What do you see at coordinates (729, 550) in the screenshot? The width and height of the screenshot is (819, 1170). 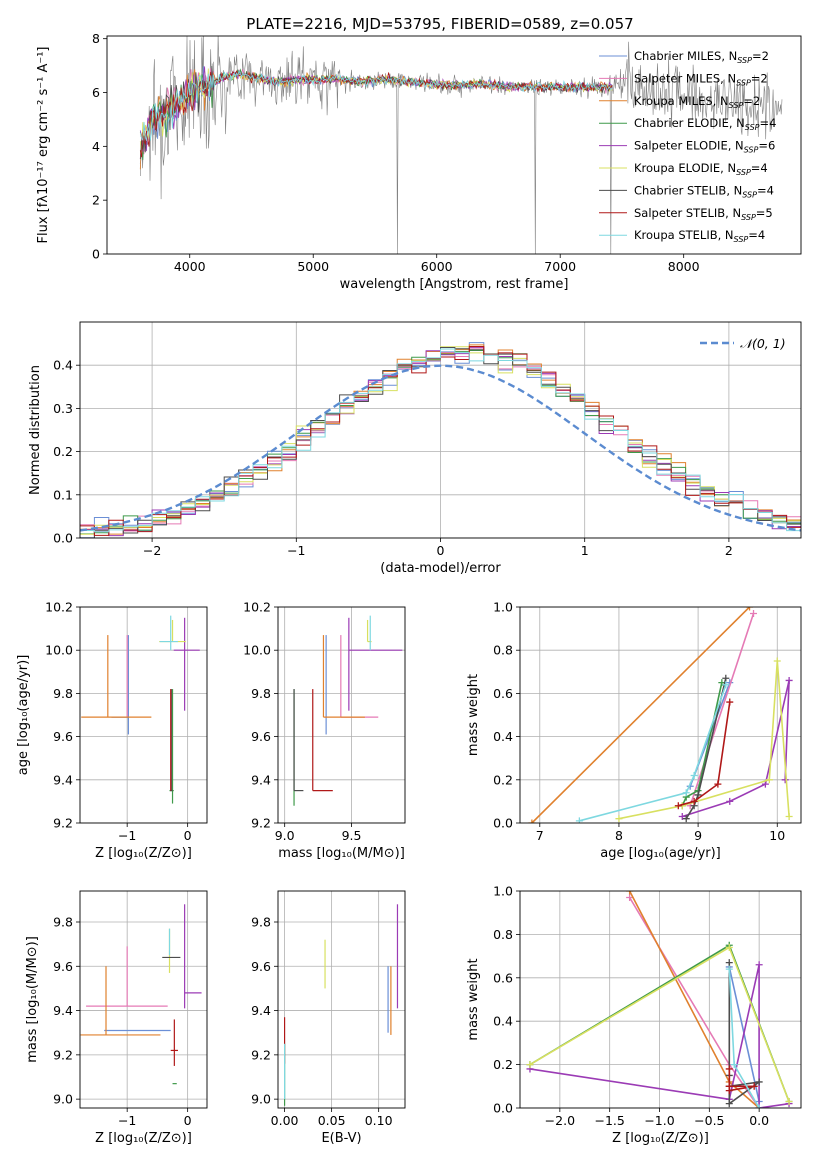 I see `x-tick-label: 2` at bounding box center [729, 550].